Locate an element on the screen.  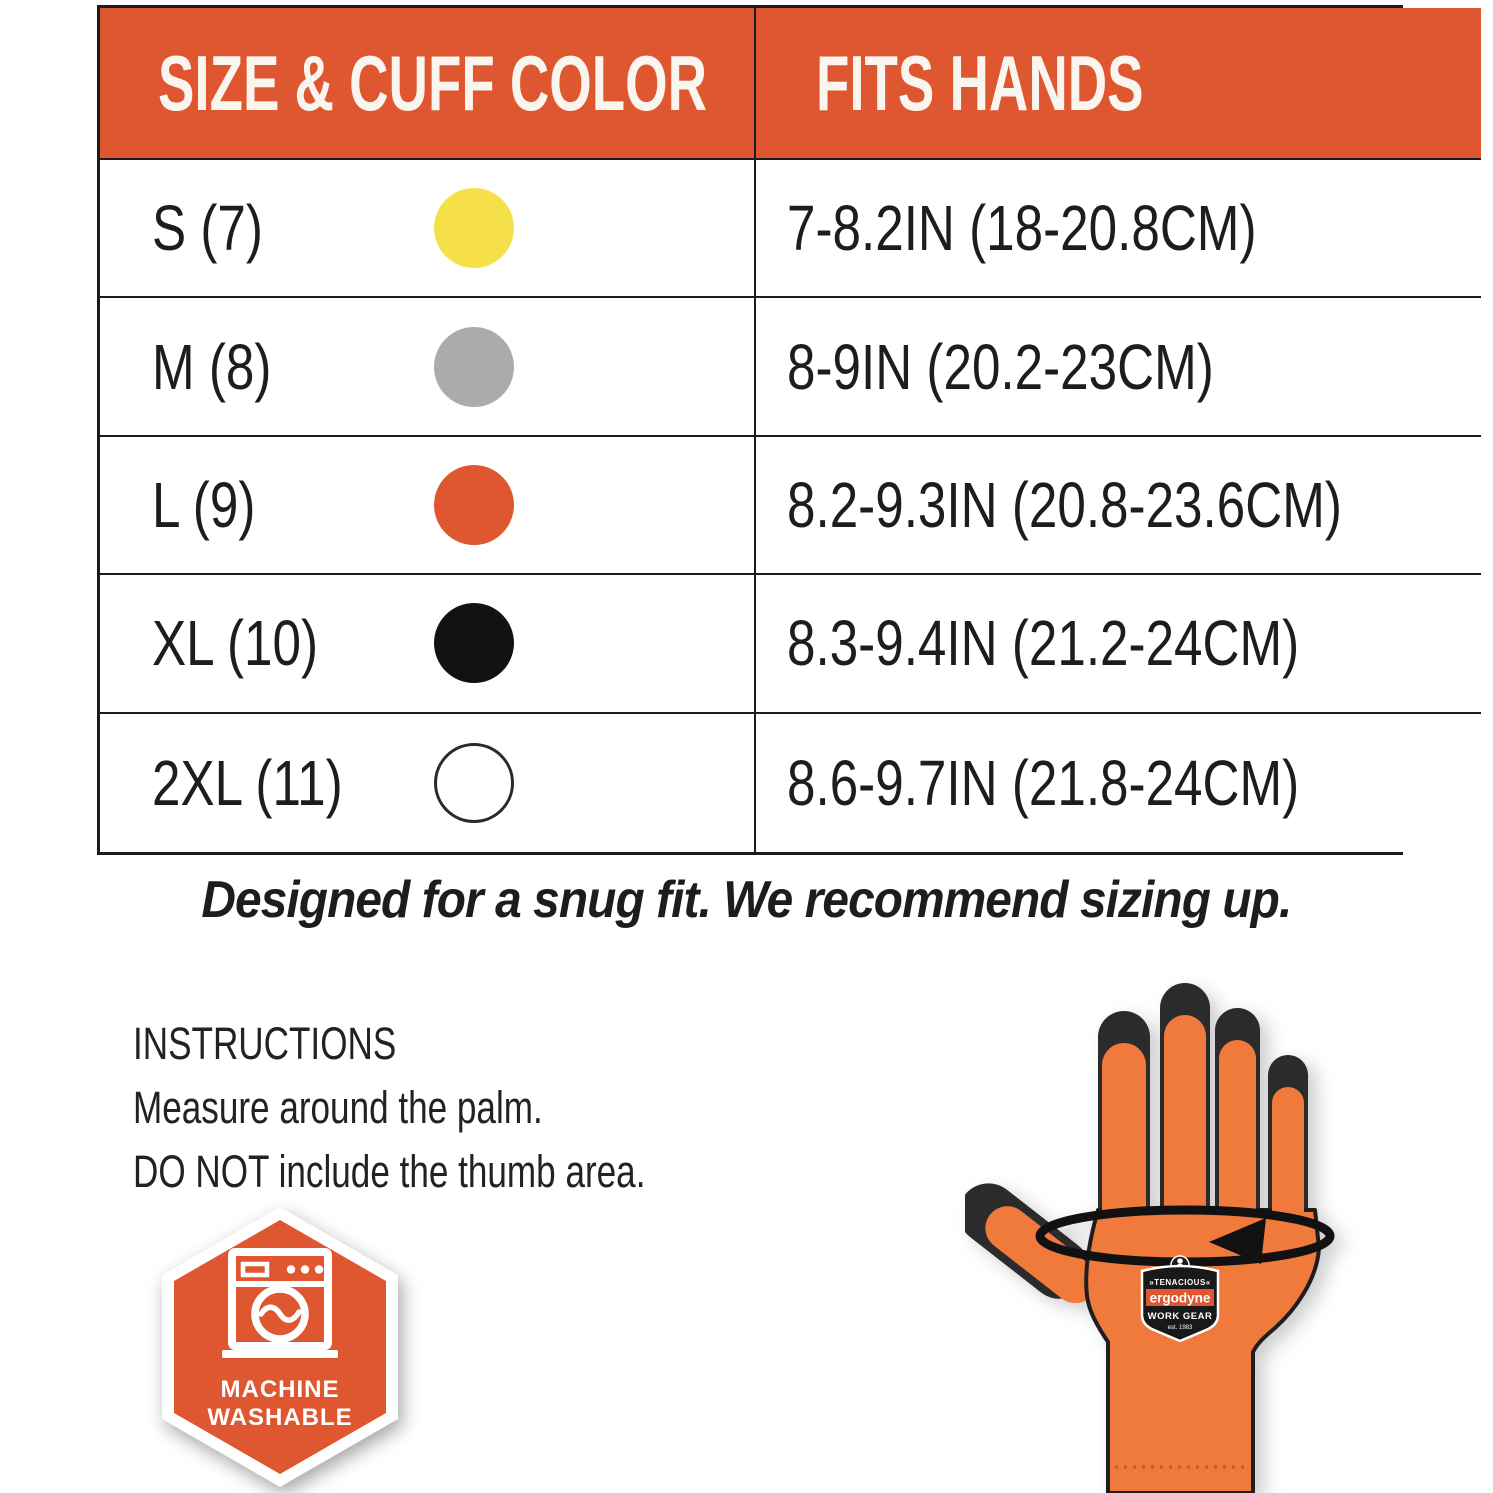
glove-thumb is located at coordinates (1031, 1243).